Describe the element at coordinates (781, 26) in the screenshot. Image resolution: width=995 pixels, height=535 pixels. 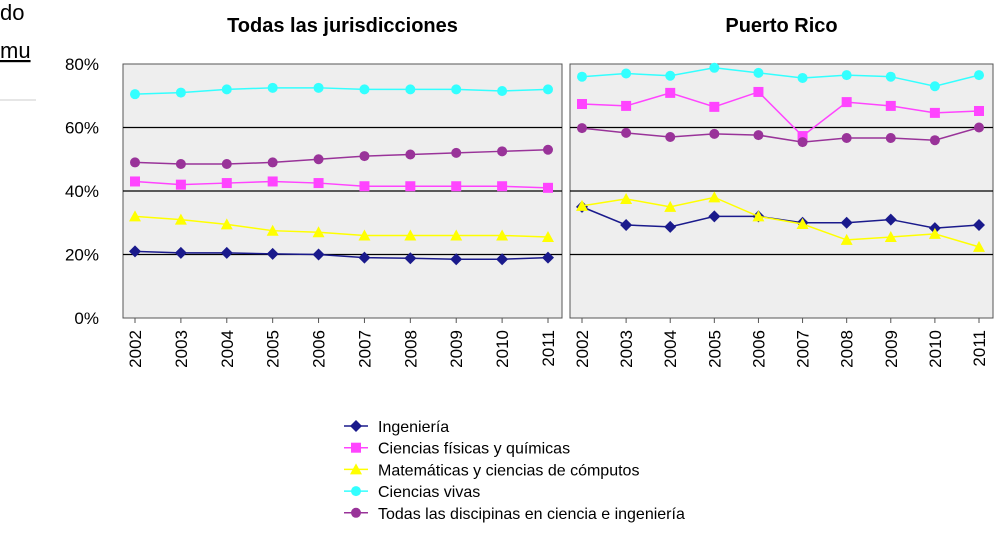
I see `chart-title: Puerto Rico` at that location.